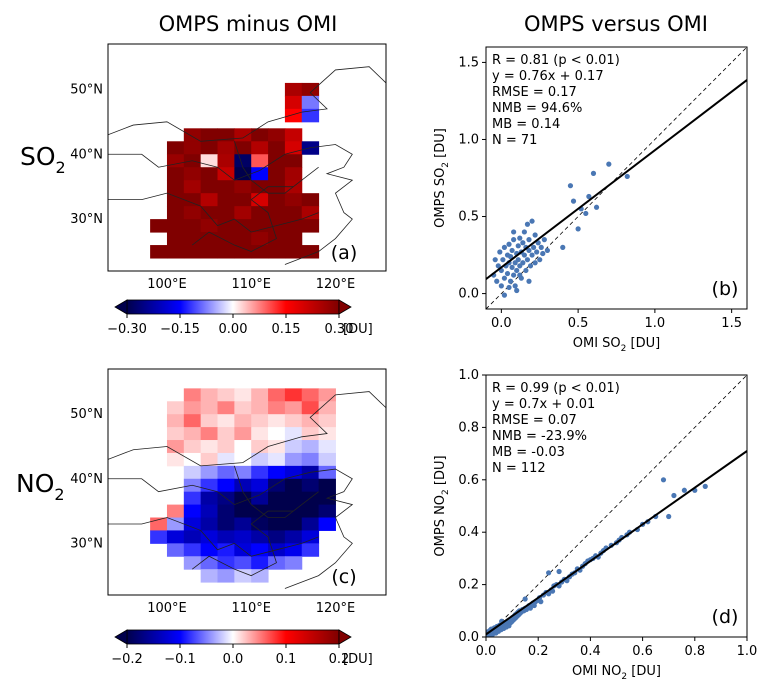  What do you see at coordinates (725, 617) in the screenshot?
I see `panel-letter: (d)` at bounding box center [725, 617].